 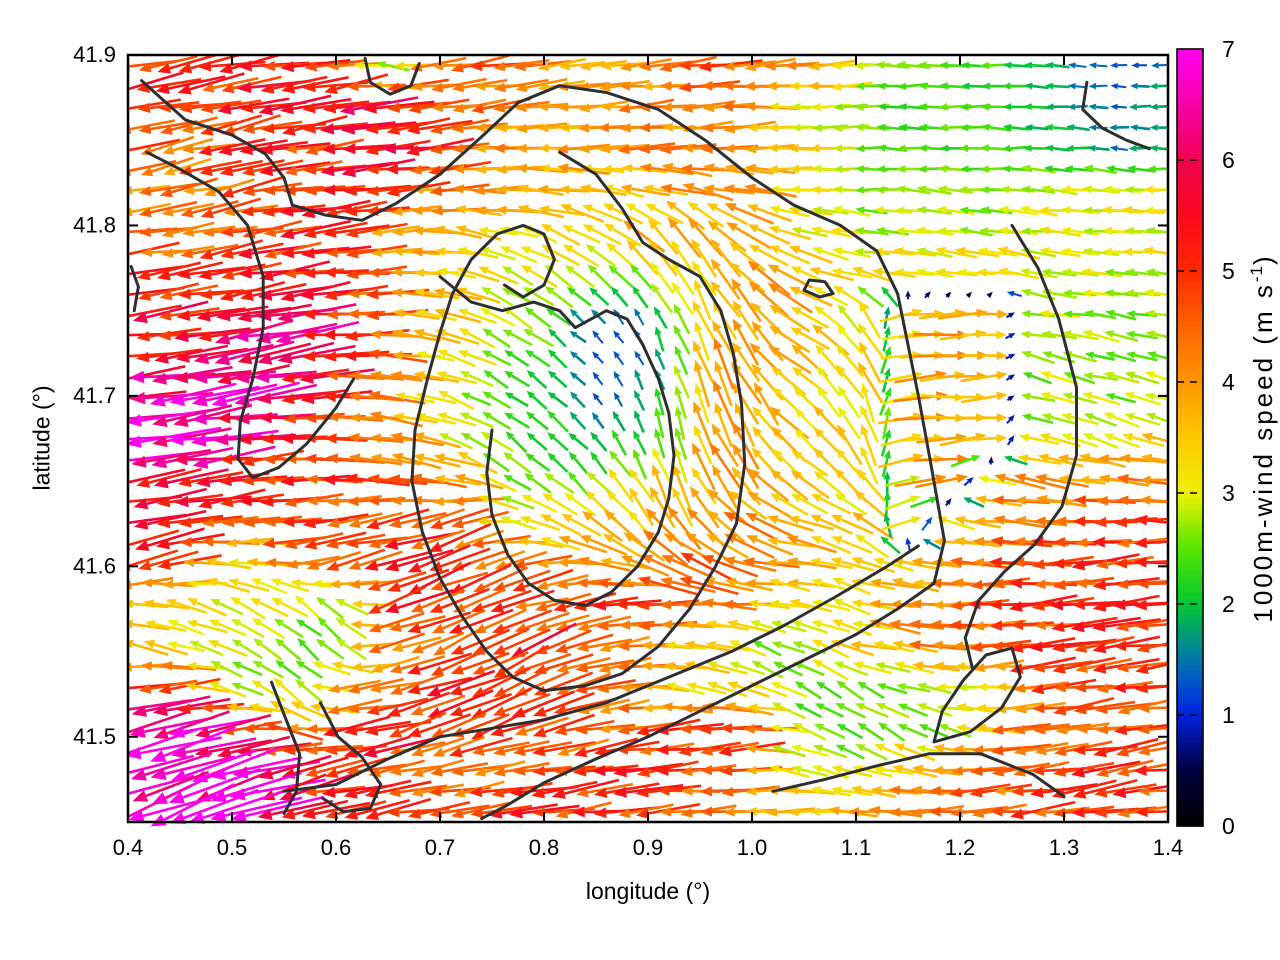 I want to click on colorbar-label: 1000m-wind speed (m s-1), so click(x=1263, y=437).